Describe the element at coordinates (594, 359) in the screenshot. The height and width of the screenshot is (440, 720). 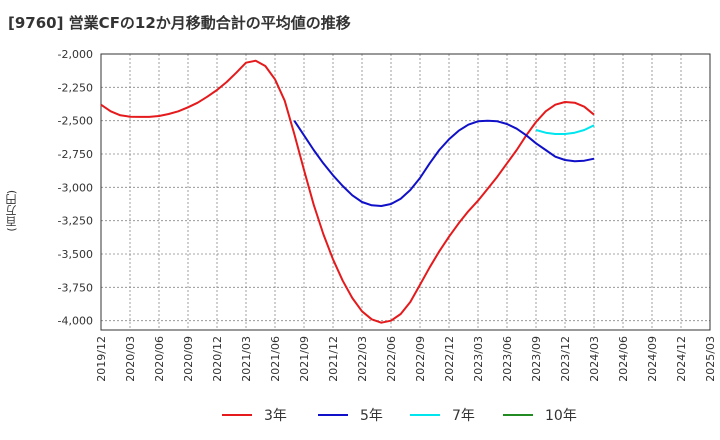
I see `x-tick-label: 2024/03` at that location.